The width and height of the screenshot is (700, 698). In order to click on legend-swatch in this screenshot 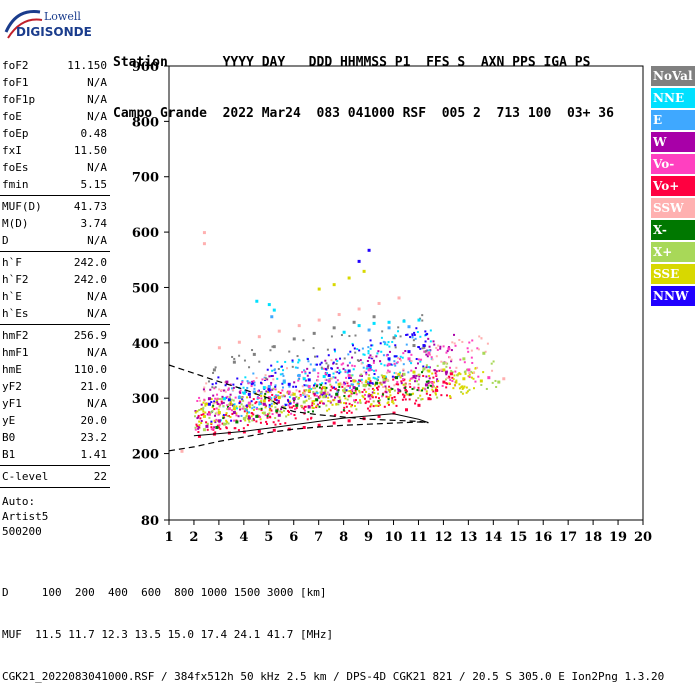, I will do `click(673, 296)`.